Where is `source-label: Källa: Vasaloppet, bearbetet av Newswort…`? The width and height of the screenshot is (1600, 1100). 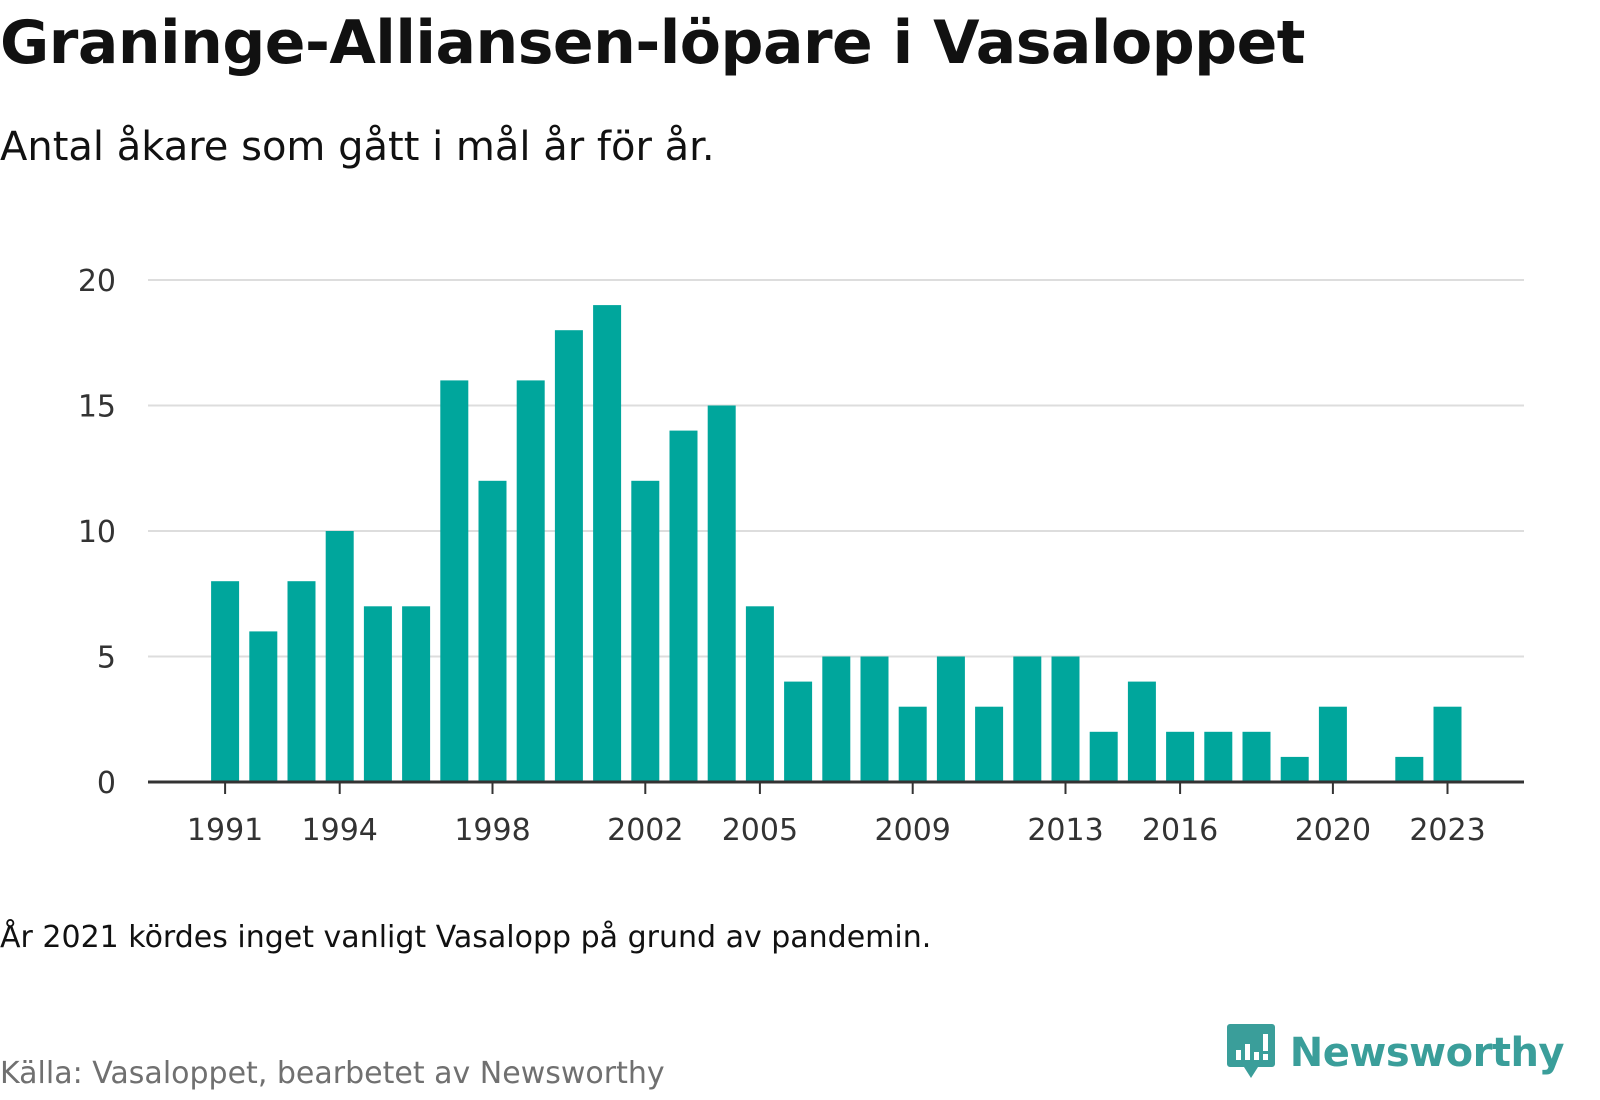 source-label: Källa: Vasaloppet, bearbetet av Newswort… is located at coordinates (332, 1073).